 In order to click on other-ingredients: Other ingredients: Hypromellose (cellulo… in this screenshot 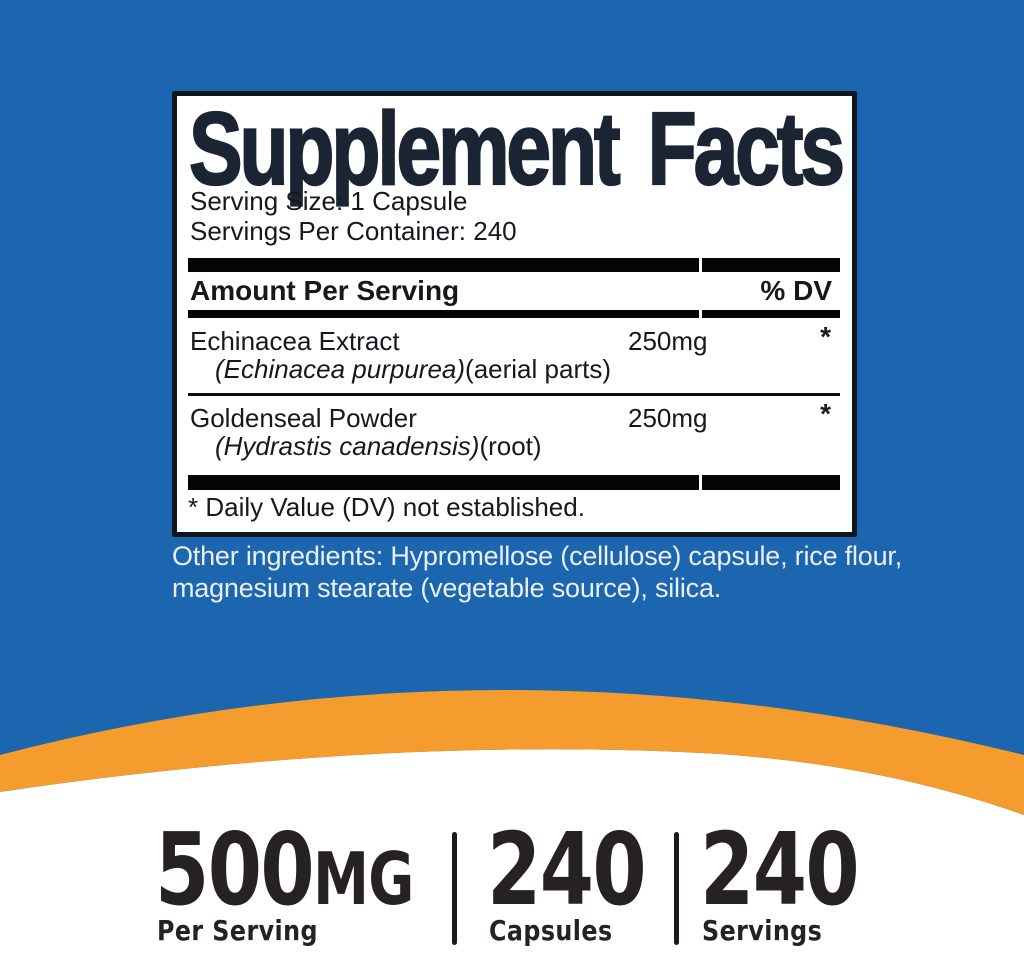, I will do `click(537, 572)`.